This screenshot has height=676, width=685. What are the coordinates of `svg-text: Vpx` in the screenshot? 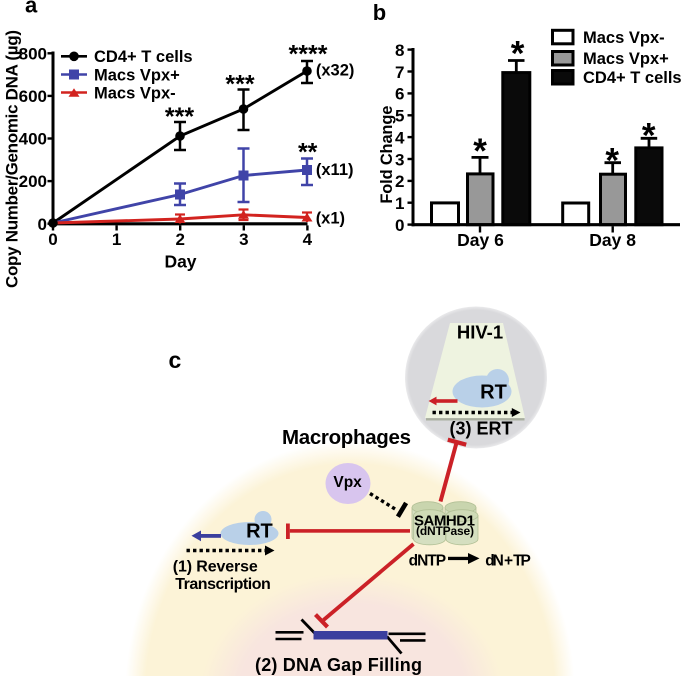 It's located at (347, 482).